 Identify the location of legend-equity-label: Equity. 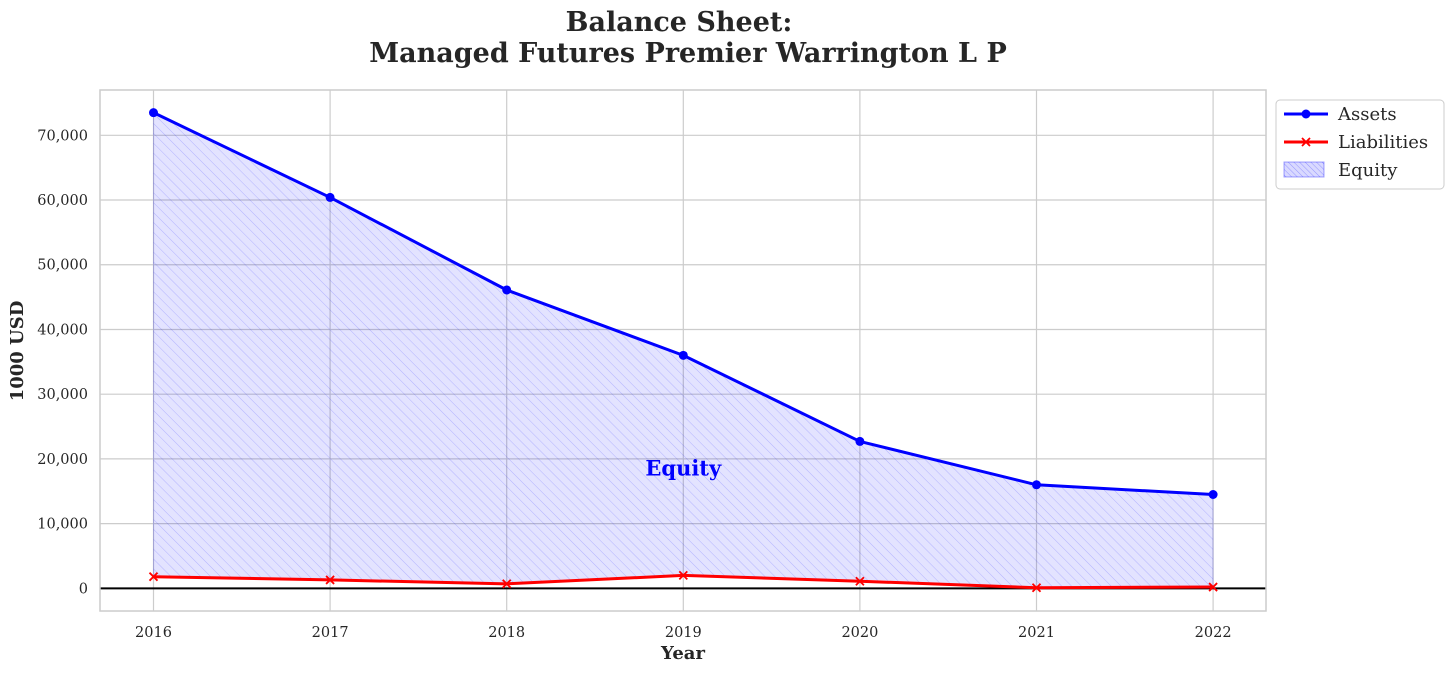
(1368, 170).